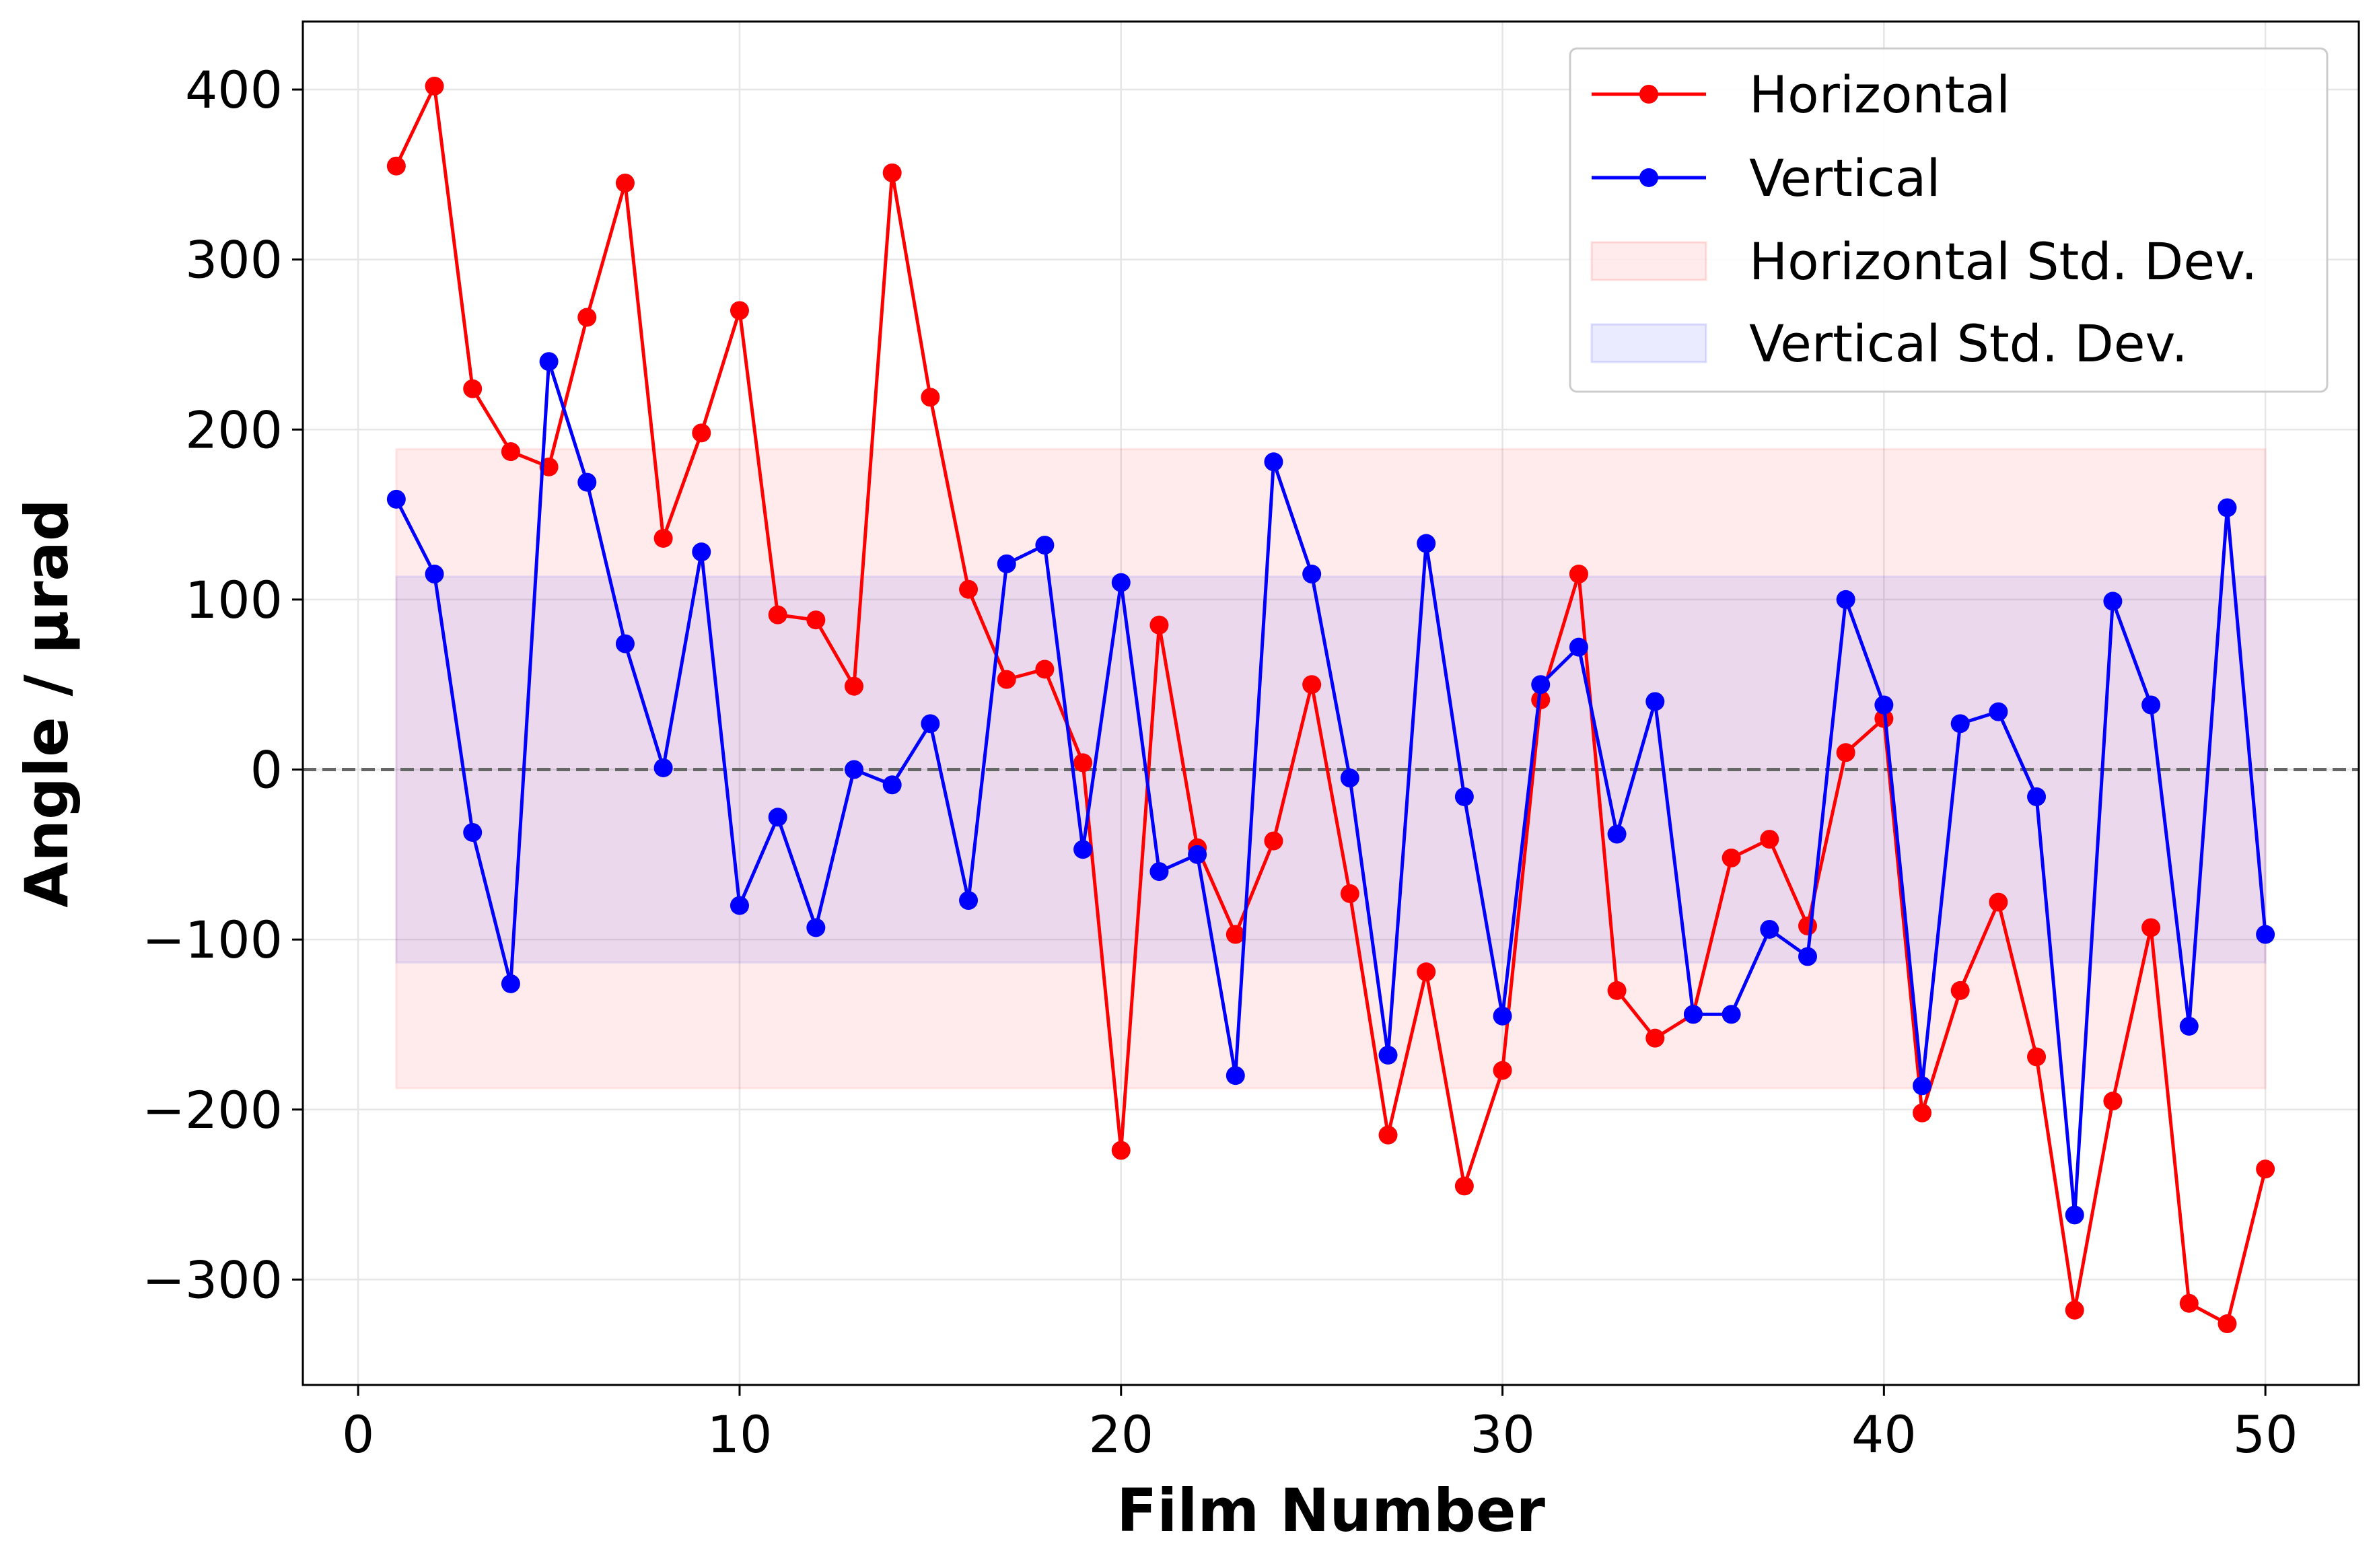 This screenshot has height=1568, width=2377. Describe the element at coordinates (2003, 261) in the screenshot. I see `horizontal-std-legend-label: Horizontal Std. Dev.` at that location.